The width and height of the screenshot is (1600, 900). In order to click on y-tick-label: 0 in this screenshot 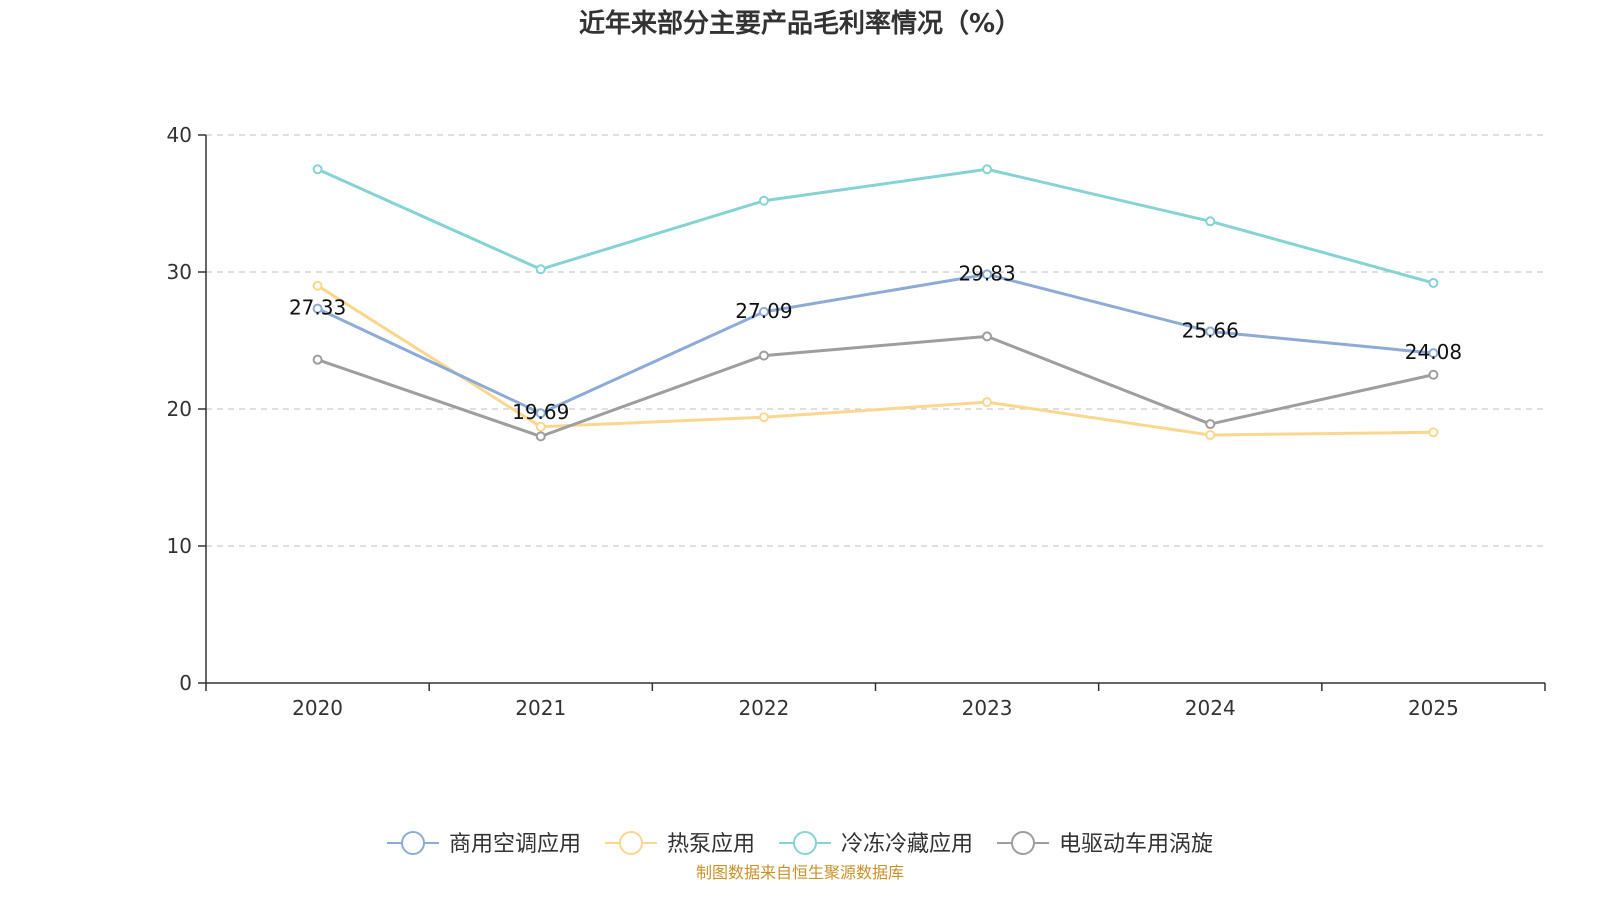, I will do `click(185, 683)`.